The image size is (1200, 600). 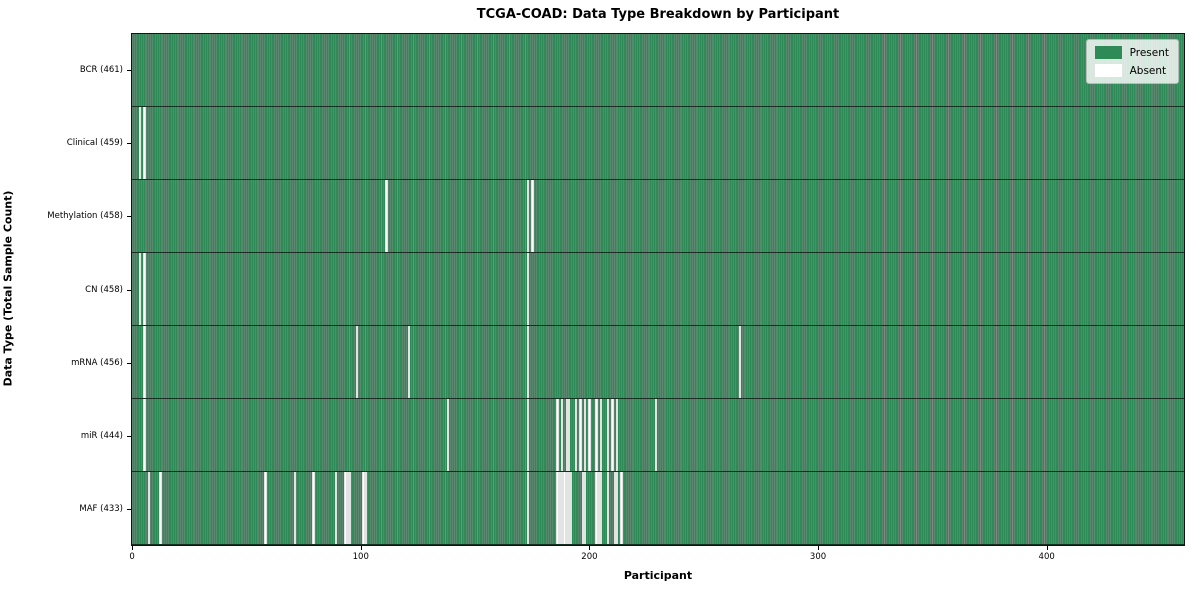 What do you see at coordinates (1132, 61) in the screenshot?
I see `legend: Present Absent` at bounding box center [1132, 61].